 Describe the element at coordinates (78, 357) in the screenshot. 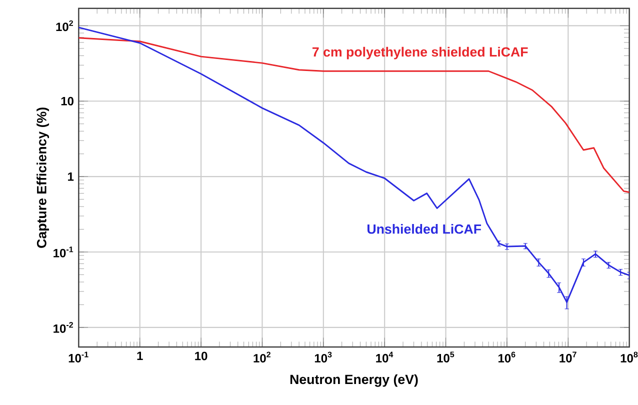

I see `x-tick-label: 10$^{-1}$` at that location.